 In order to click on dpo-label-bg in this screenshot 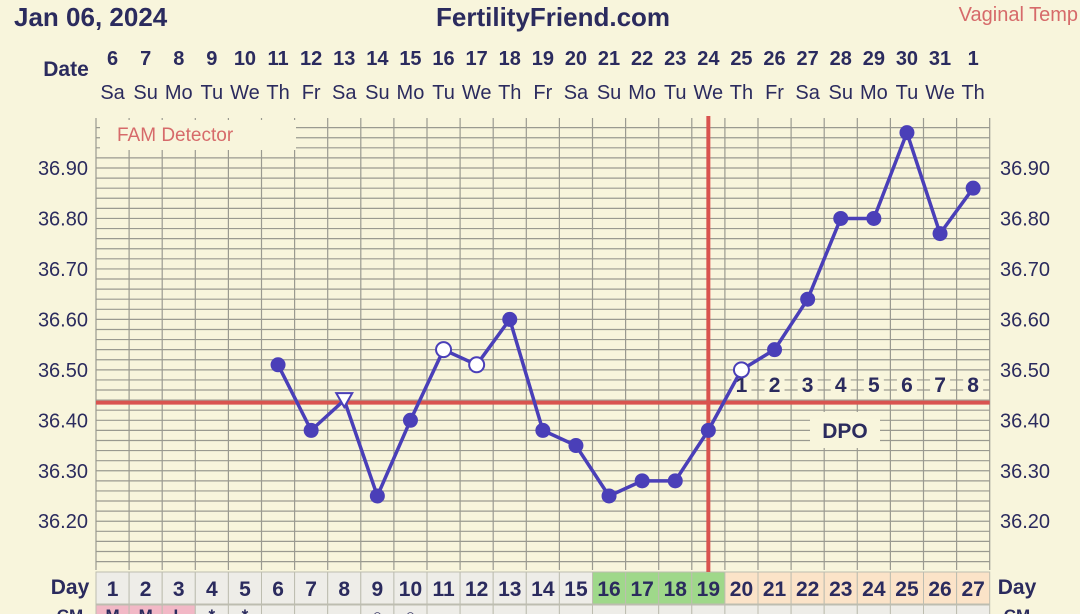, I will do `click(845, 430)`.